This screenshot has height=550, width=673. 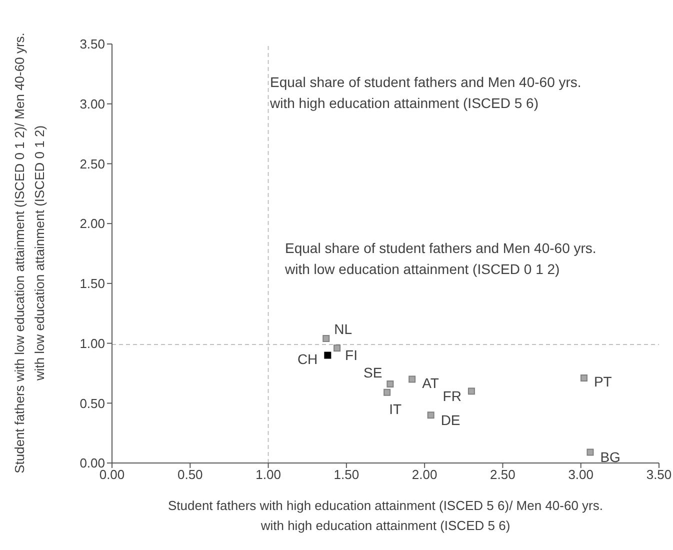 What do you see at coordinates (426, 93) in the screenshot?
I see `annotation: Equal share of student fathers and Men 40-60 yrs. with high education attainment (ISCED 5 6)` at bounding box center [426, 93].